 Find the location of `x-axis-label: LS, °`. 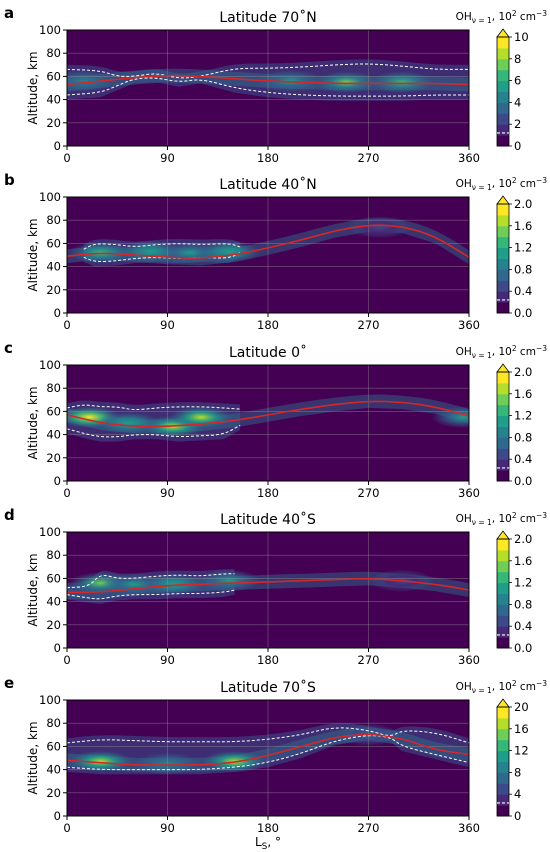

x-axis-label: LS, ° is located at coordinates (268, 843).